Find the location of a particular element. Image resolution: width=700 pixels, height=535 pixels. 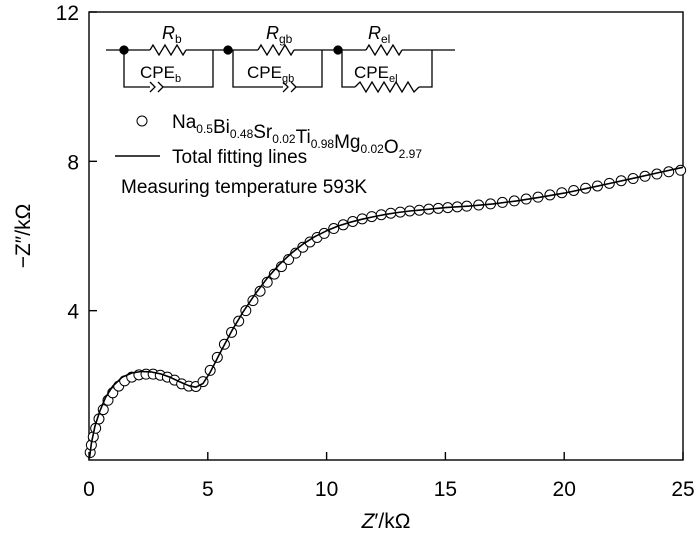

y-axis-title: −Z″/kΩ is located at coordinates (23, 236).